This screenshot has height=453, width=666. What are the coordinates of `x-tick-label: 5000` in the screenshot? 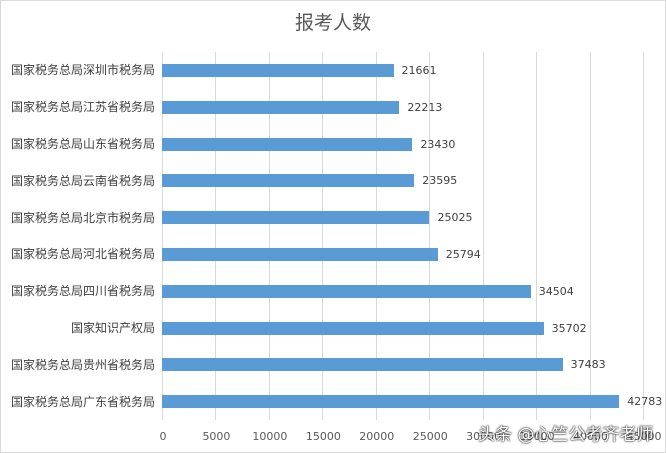 It's located at (216, 436).